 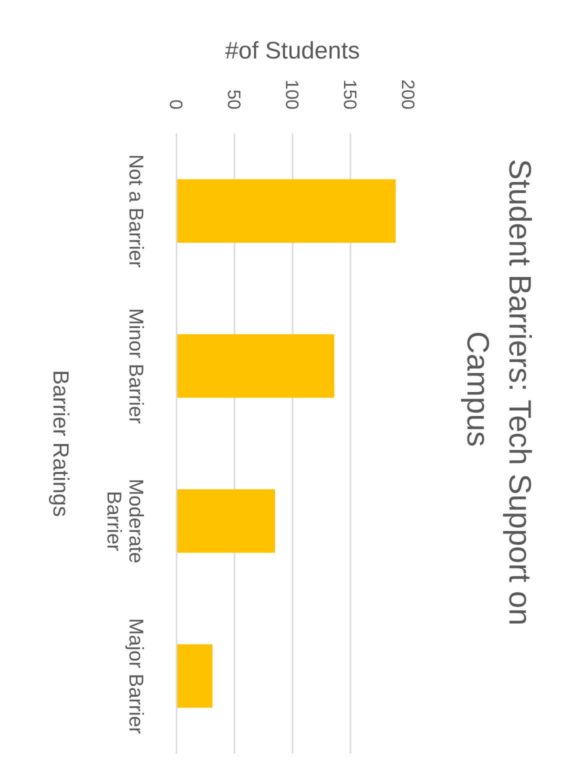 What do you see at coordinates (408, 94) in the screenshot?
I see `x-tick-label: 200` at bounding box center [408, 94].